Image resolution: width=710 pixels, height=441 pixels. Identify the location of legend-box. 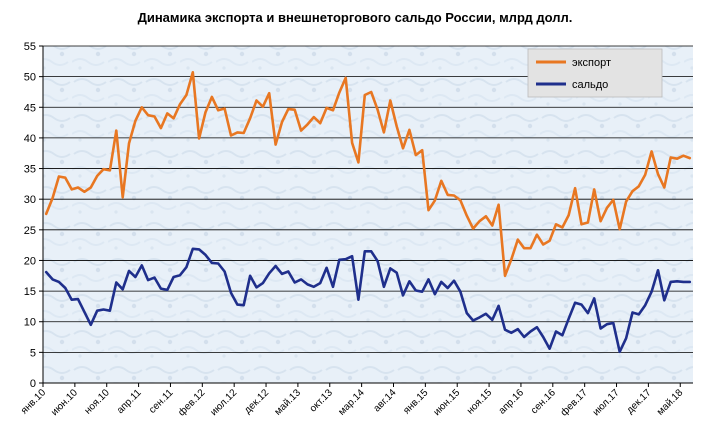
(595, 73).